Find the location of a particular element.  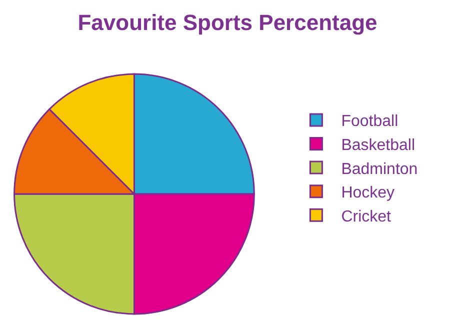

legend-label: Football is located at coordinates (369, 121).